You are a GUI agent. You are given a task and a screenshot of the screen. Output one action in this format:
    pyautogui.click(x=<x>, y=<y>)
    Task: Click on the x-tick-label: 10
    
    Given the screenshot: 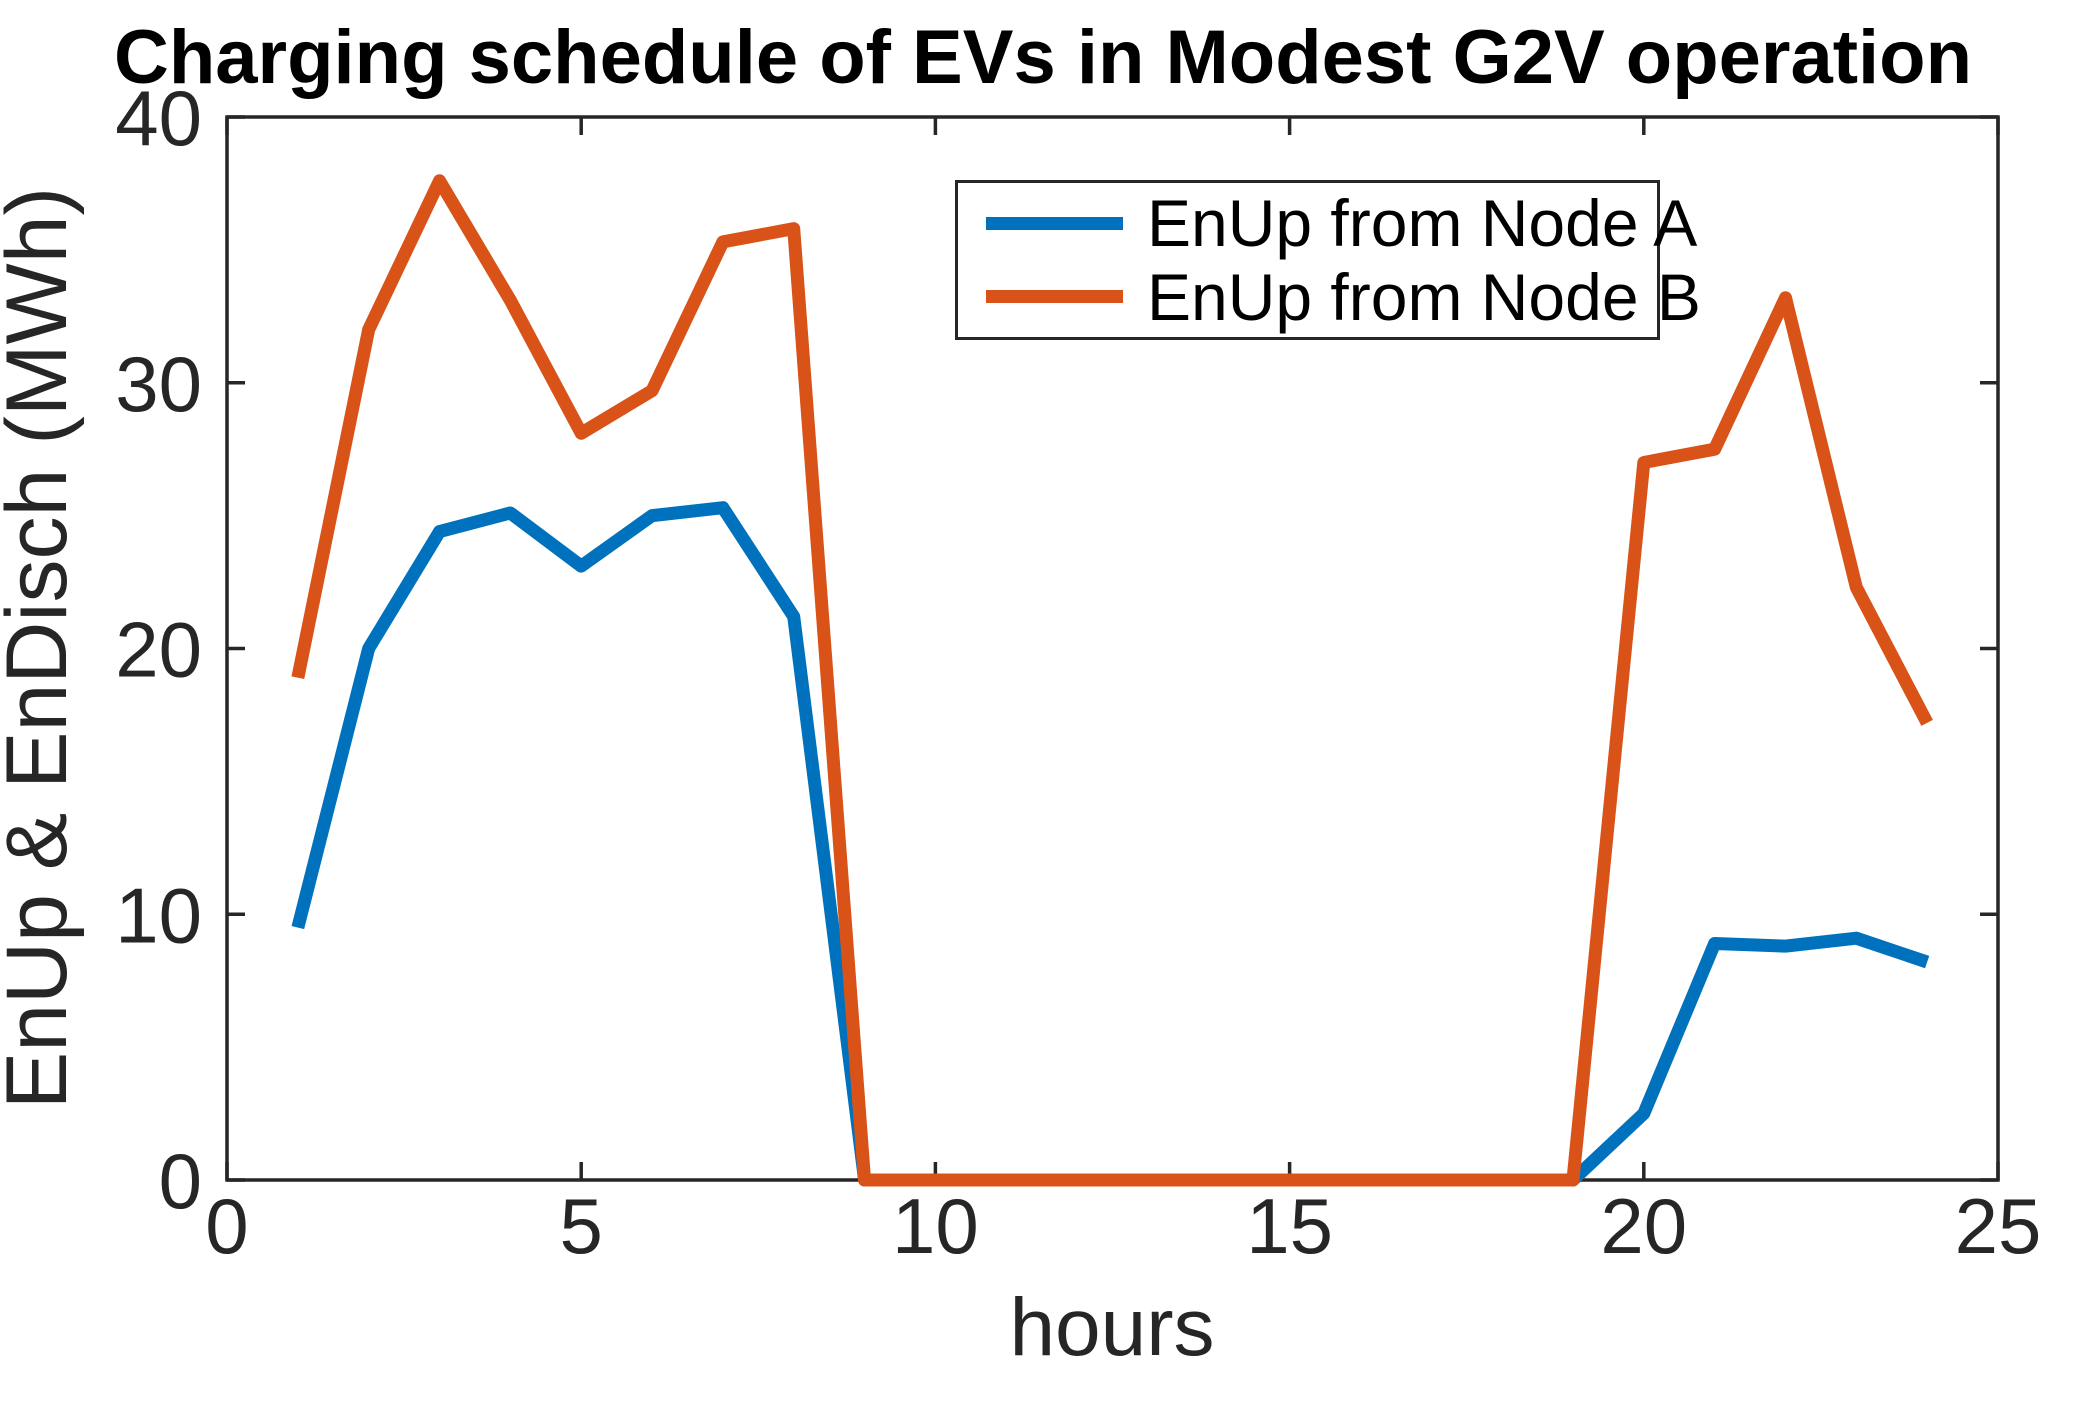 What is the action you would take?
    pyautogui.click(x=935, y=1226)
    